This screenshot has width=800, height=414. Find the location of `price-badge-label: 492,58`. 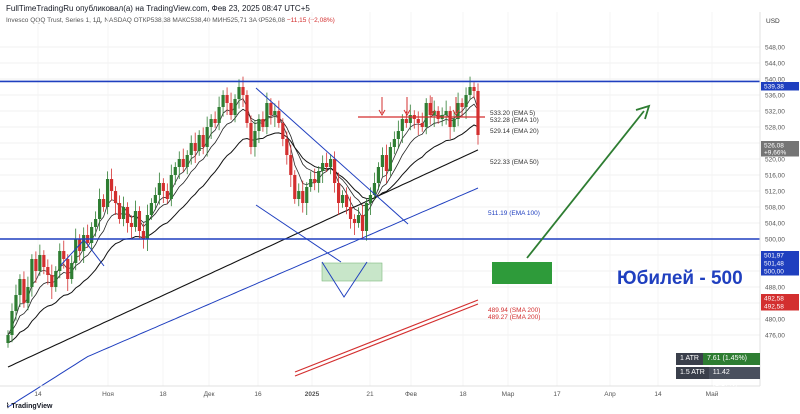

price-badge-label: 492,58 is located at coordinates (774, 307).